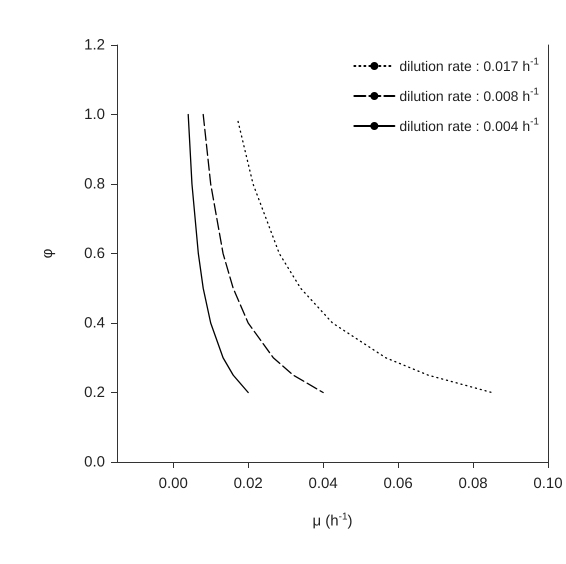 This screenshot has height=564, width=566. Describe the element at coordinates (94, 45) in the screenshot. I see `y-tick-label: 1.2` at that location.